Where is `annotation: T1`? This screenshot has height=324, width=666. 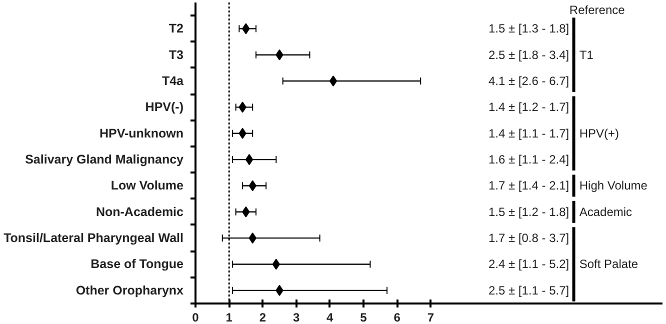 annotation: T1 is located at coordinates (586, 55).